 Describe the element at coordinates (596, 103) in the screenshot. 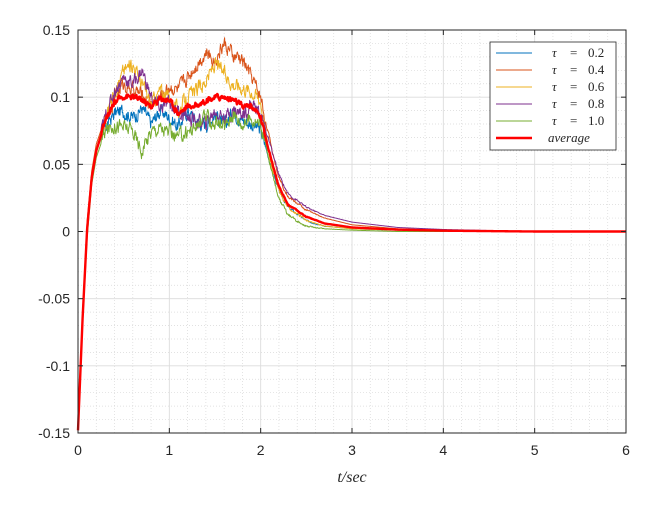

I see `legend-value: 0.8` at that location.